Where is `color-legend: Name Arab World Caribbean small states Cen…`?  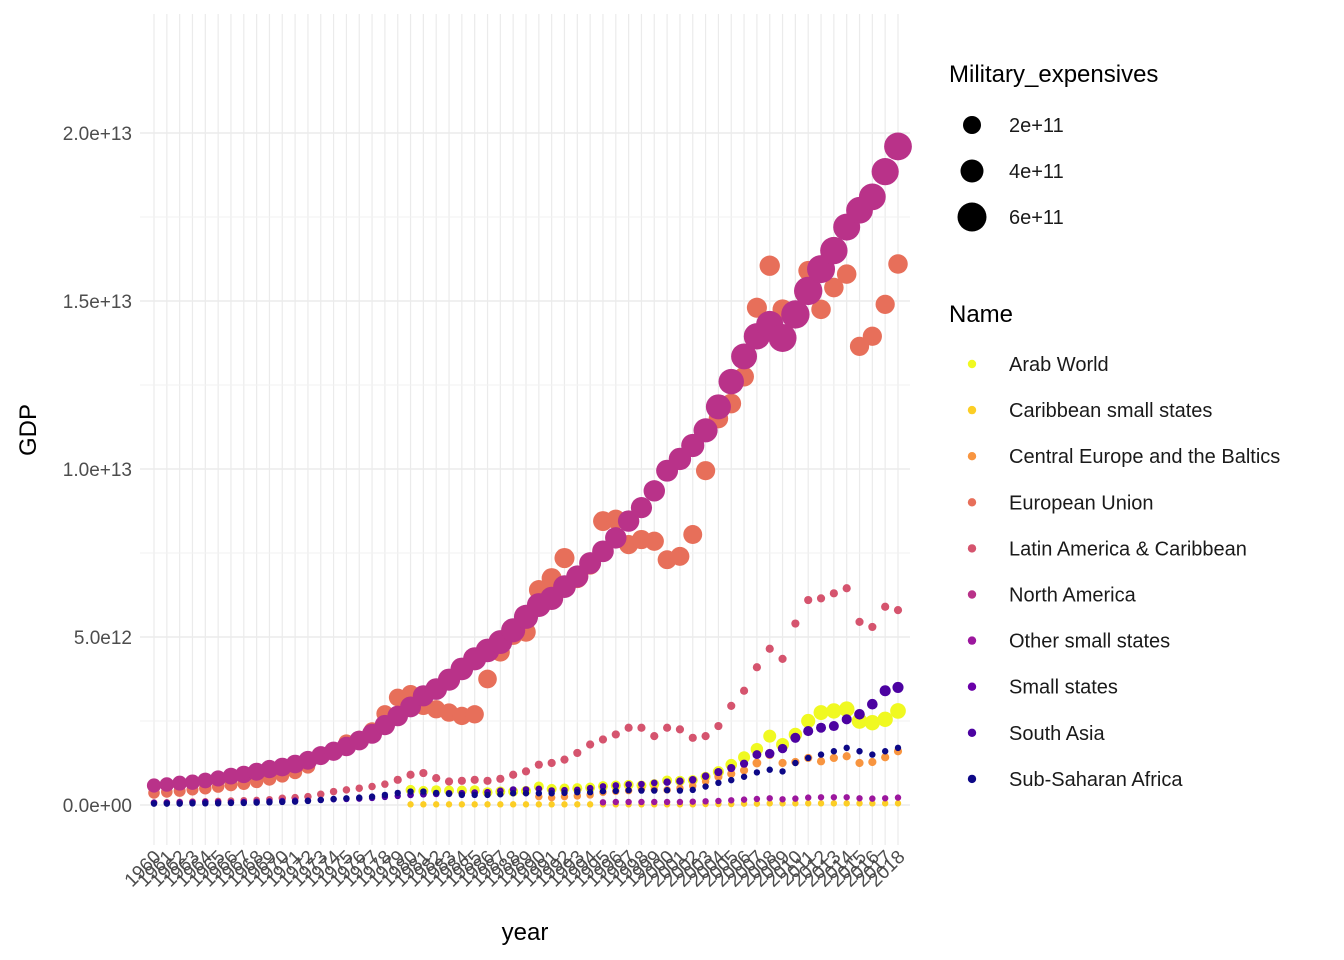 color-legend: Name Arab World Caribbean small states Cen… is located at coordinates (1114, 546).